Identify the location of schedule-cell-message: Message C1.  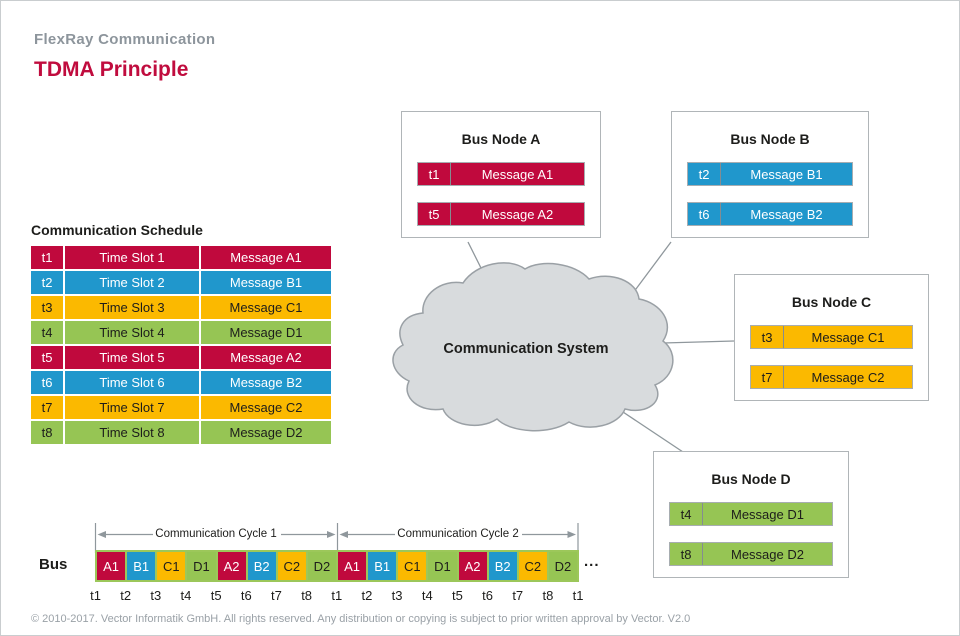
(266, 307).